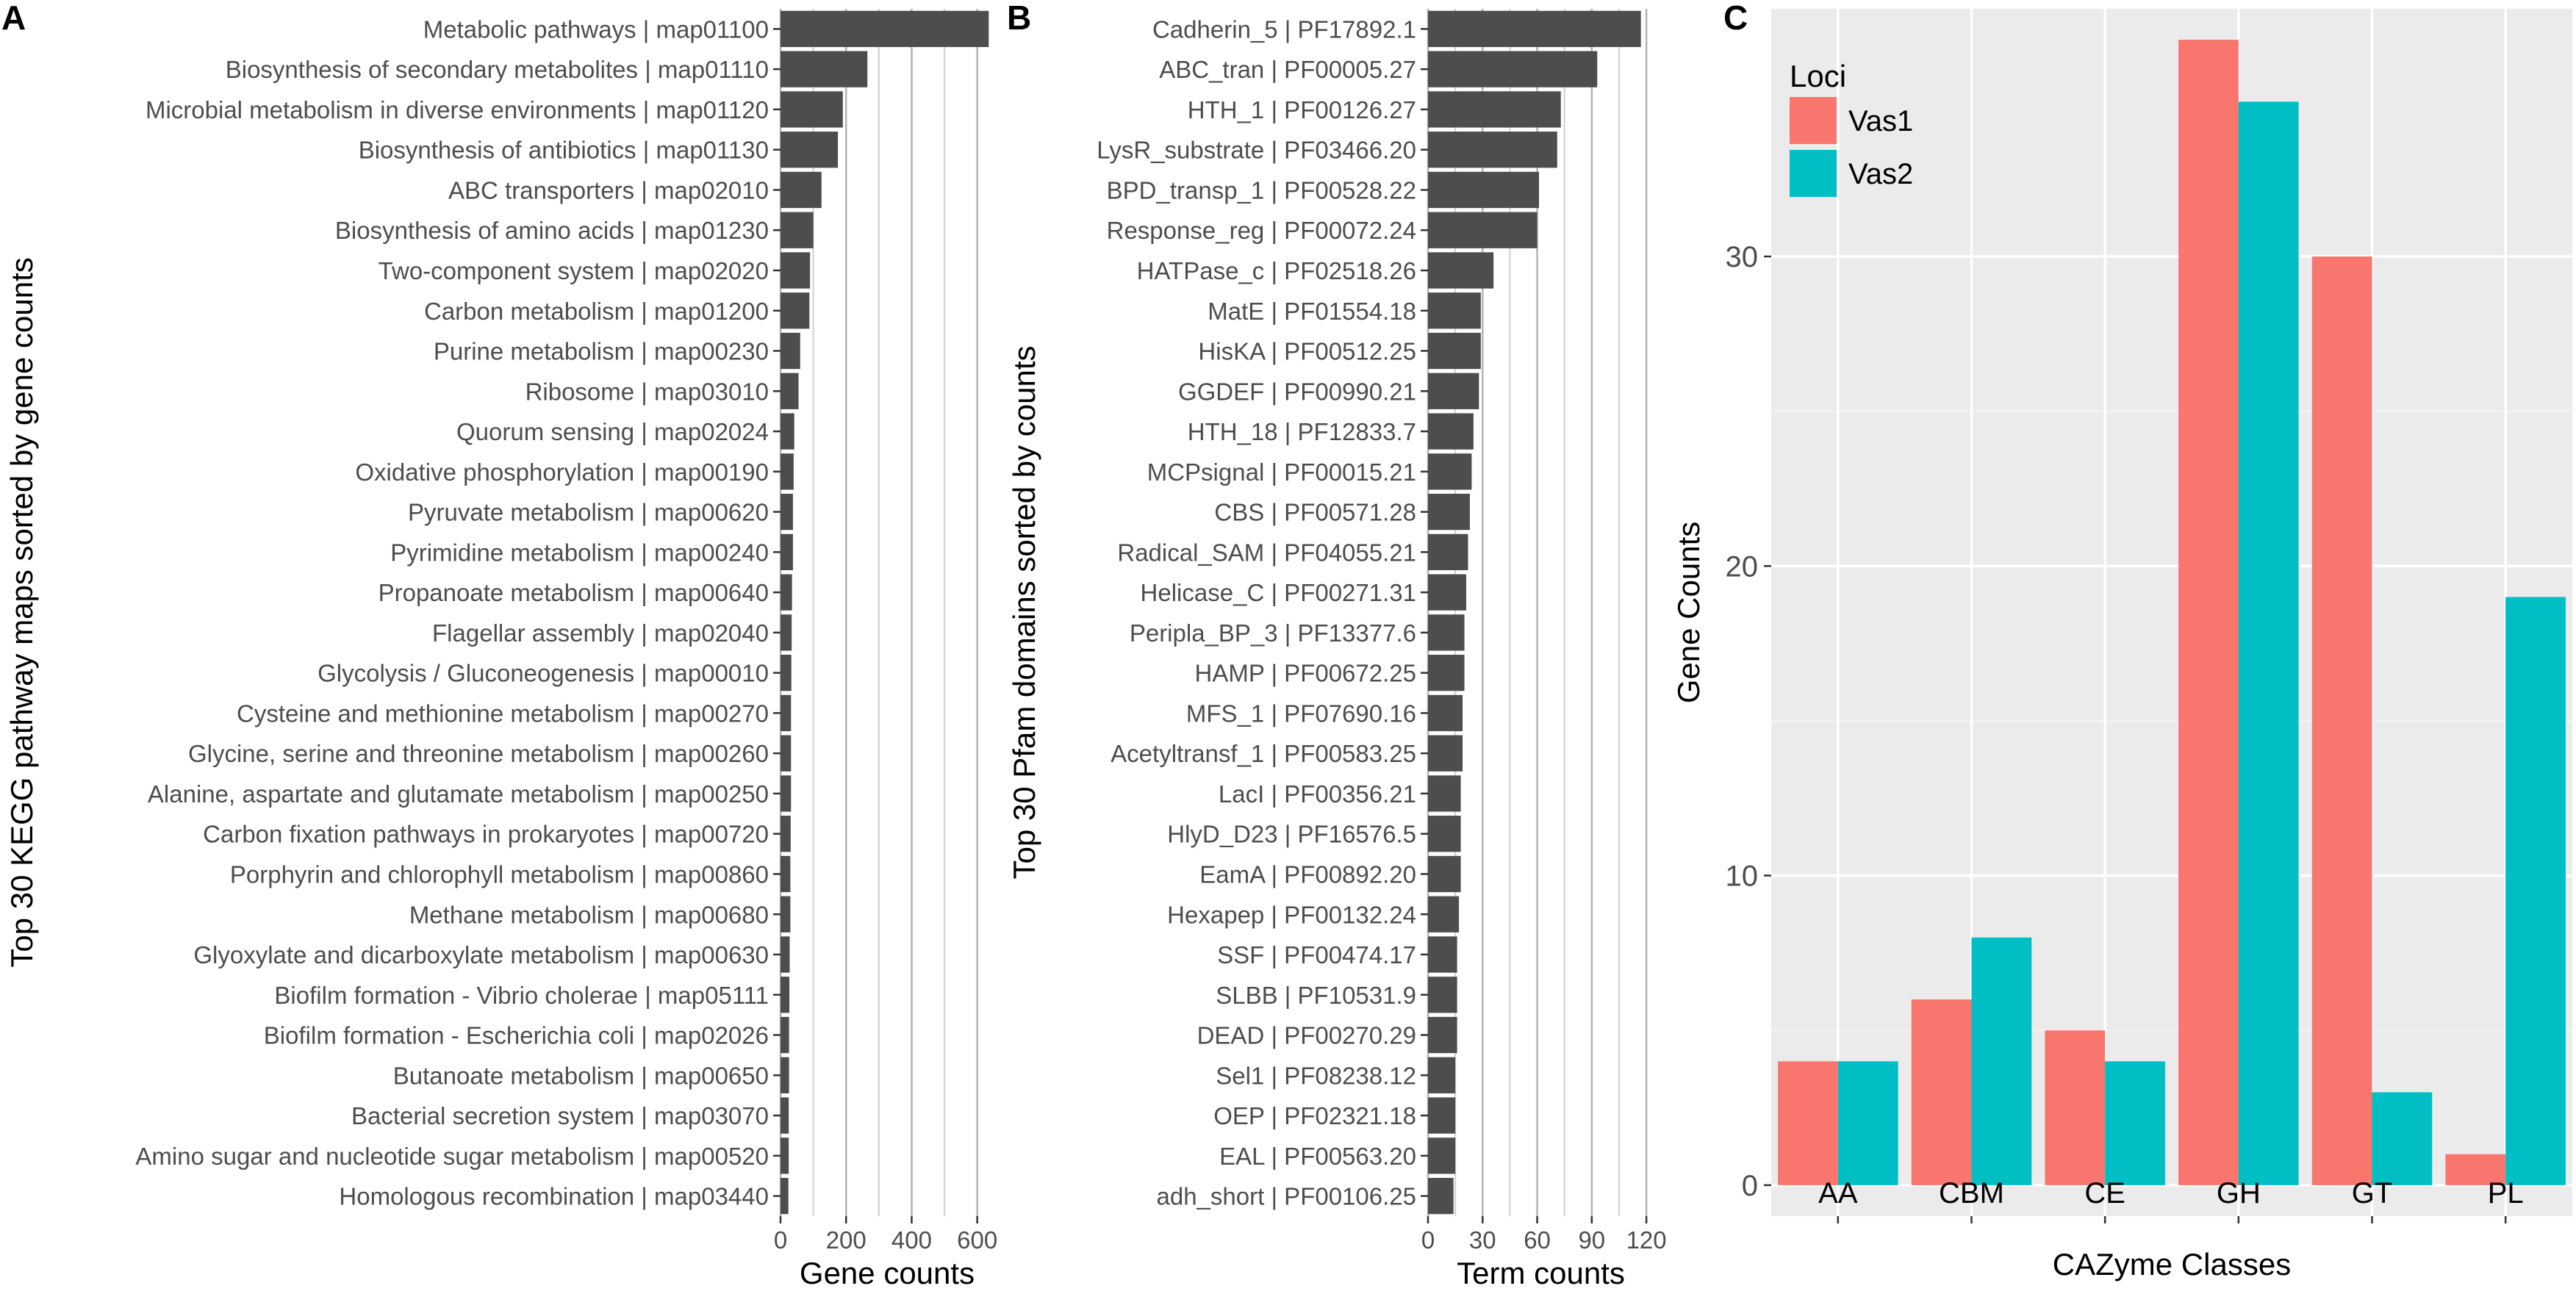 Image resolution: width=2576 pixels, height=1294 pixels. What do you see at coordinates (1748, 722) in the screenshot?
I see `panel-c-y-ticks: 0 10 20 30` at bounding box center [1748, 722].